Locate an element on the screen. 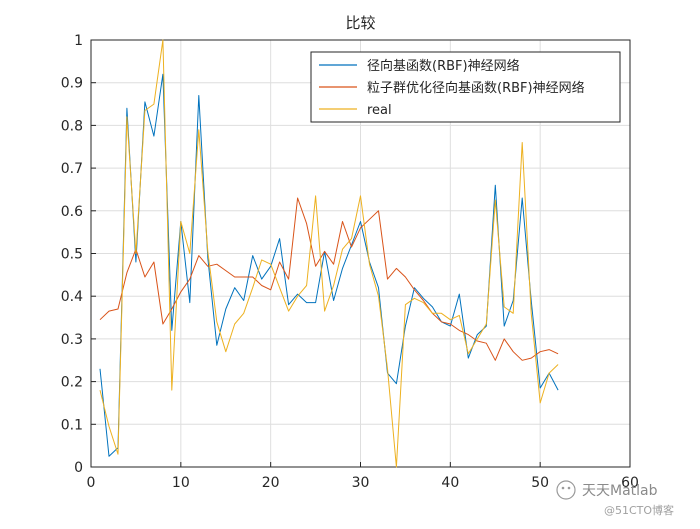  legend-box is located at coordinates (465, 87).